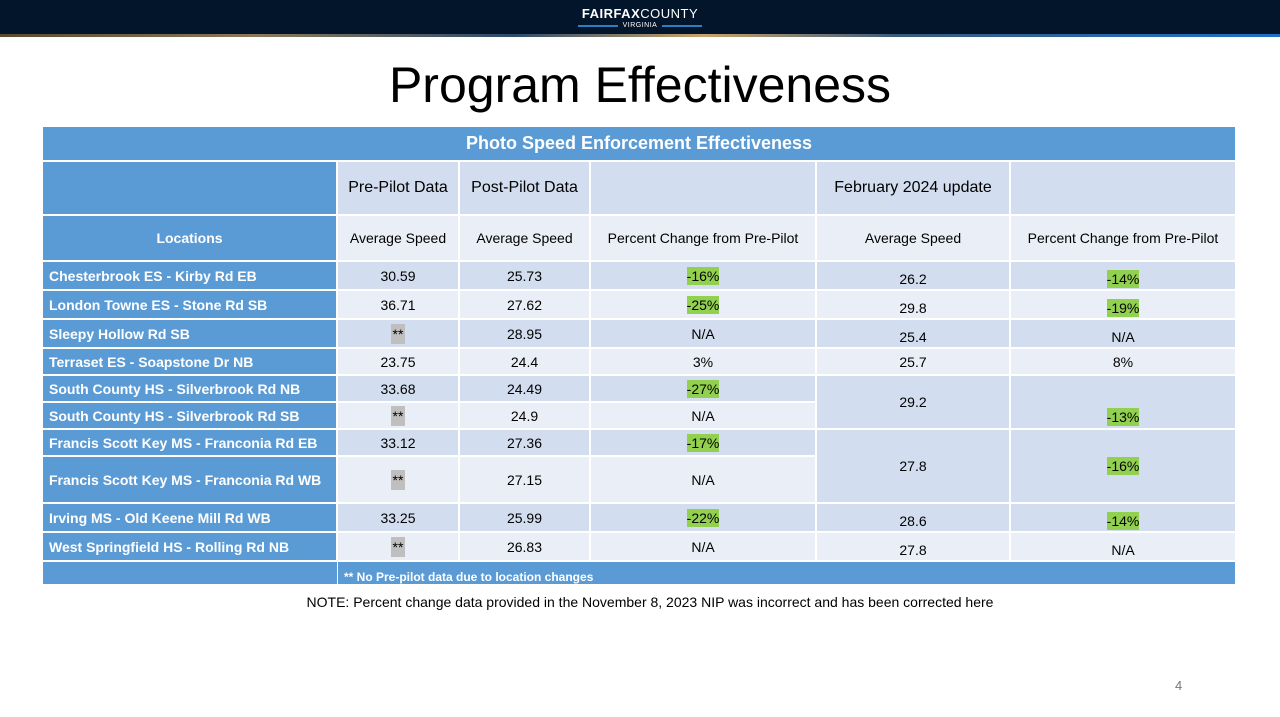 This screenshot has height=717, width=1280. What do you see at coordinates (913, 337) in the screenshot?
I see `feb-2024-speed-value: 25.4` at bounding box center [913, 337].